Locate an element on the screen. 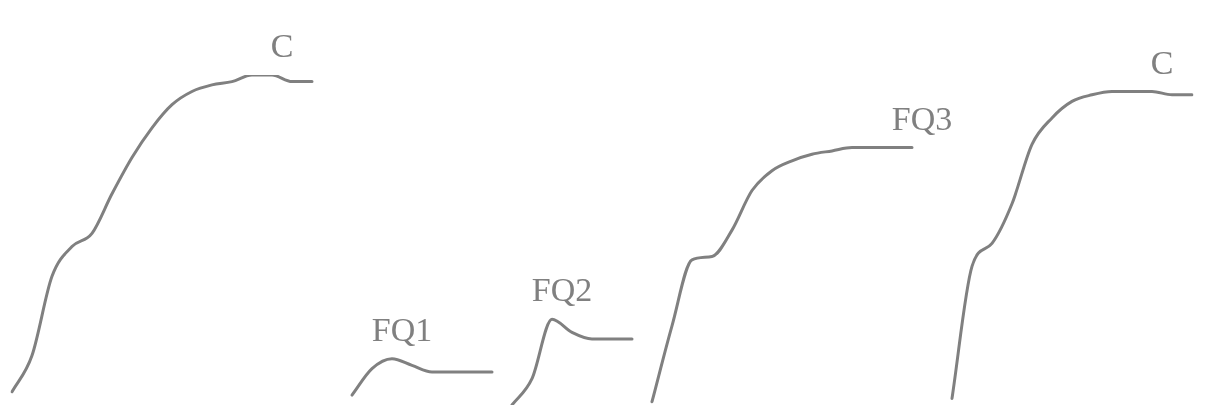  series-label: FQ1 is located at coordinates (402, 329).